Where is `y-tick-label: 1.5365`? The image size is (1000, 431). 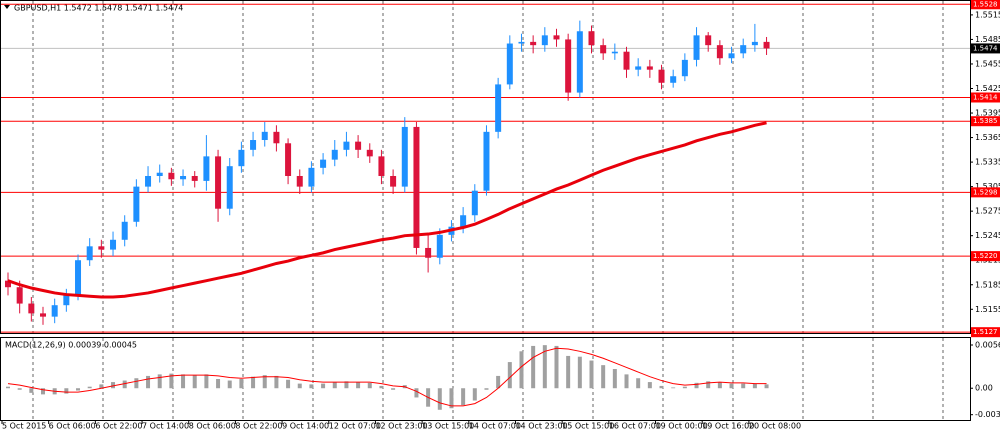 y-tick-label: 1.5365 is located at coordinates (987, 137).